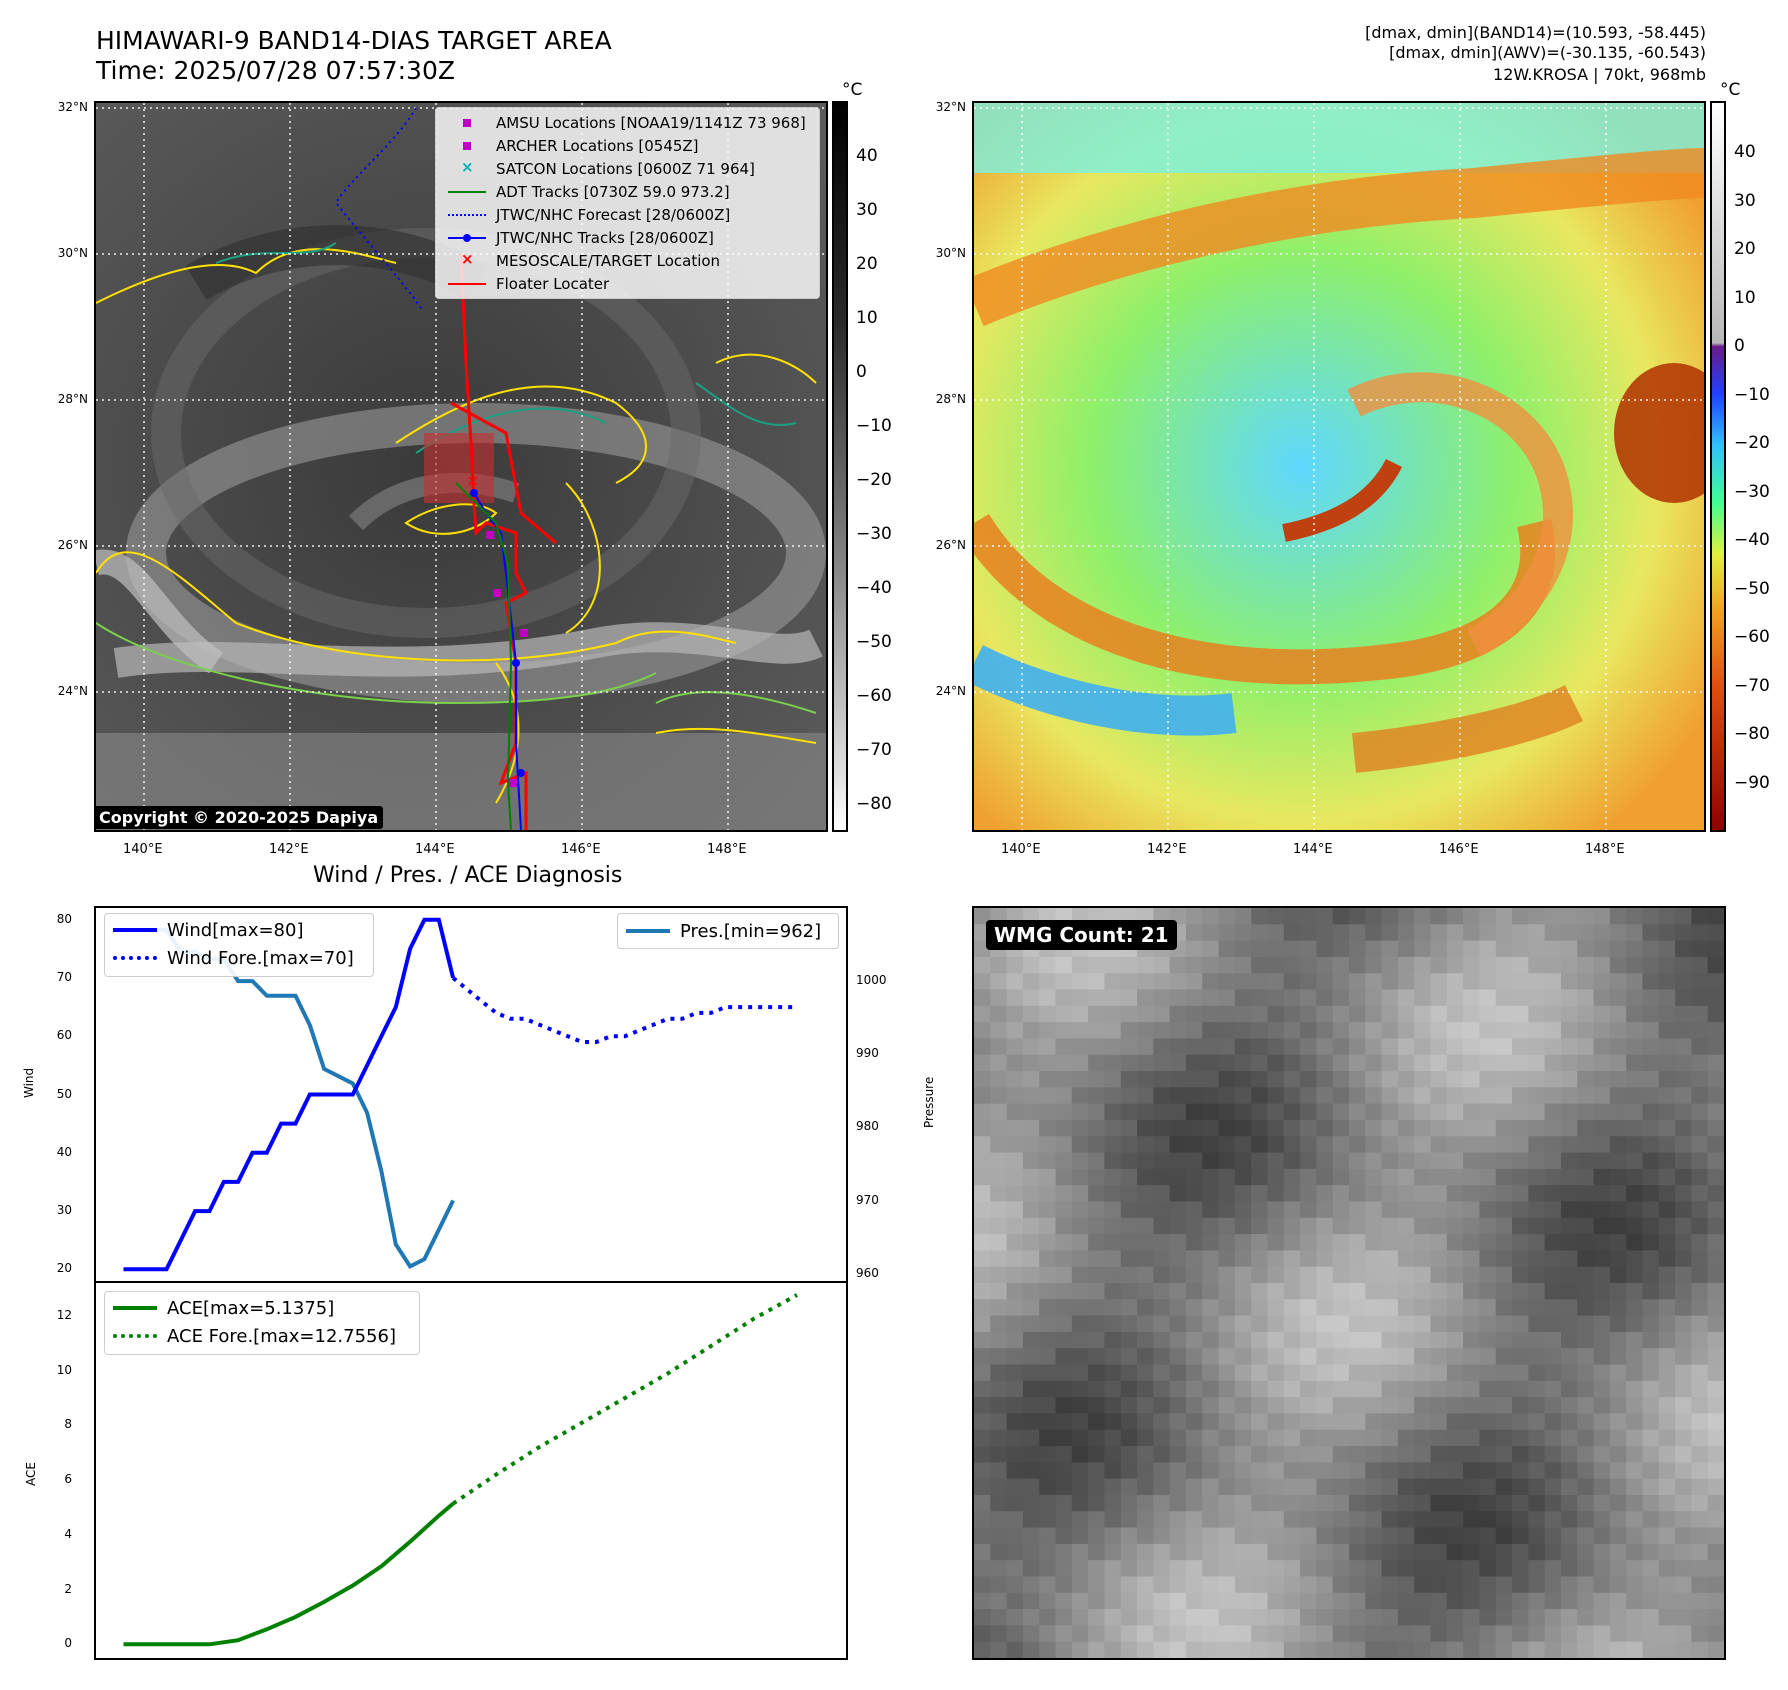  What do you see at coordinates (467, 238) in the screenshot?
I see `line-dot-marker-icon` at bounding box center [467, 238].